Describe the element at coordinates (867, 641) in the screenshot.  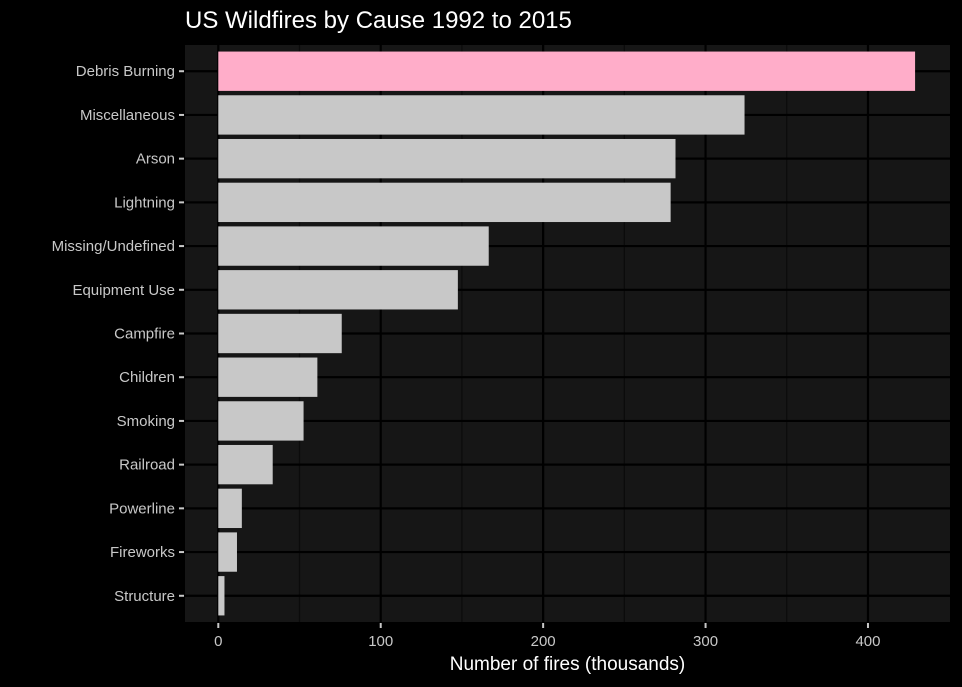
I see `x-tick-label: 400` at that location.